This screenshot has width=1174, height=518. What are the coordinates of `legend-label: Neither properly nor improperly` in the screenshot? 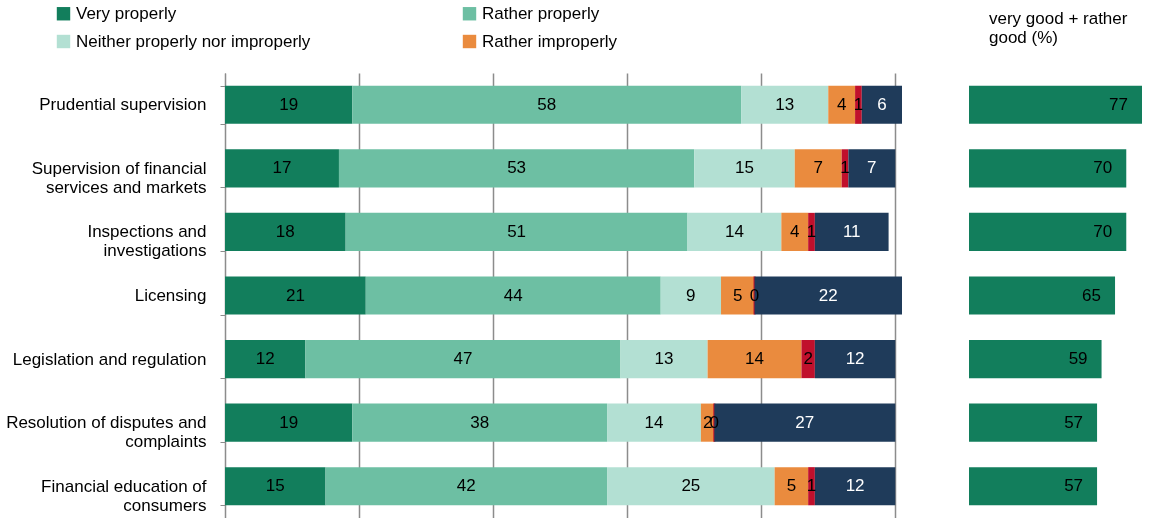 It's located at (193, 41).